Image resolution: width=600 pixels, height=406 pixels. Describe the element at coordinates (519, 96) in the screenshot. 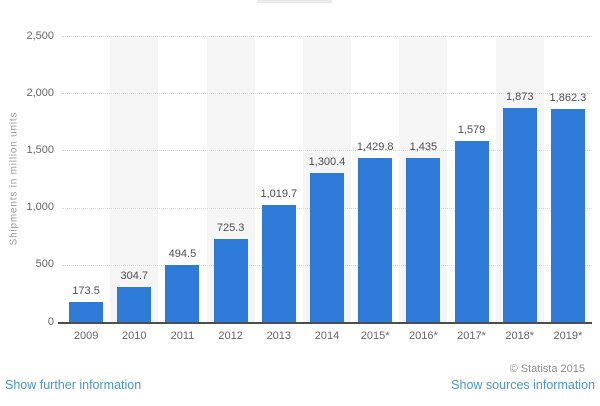

I see `bar-value-label: 1,873` at that location.